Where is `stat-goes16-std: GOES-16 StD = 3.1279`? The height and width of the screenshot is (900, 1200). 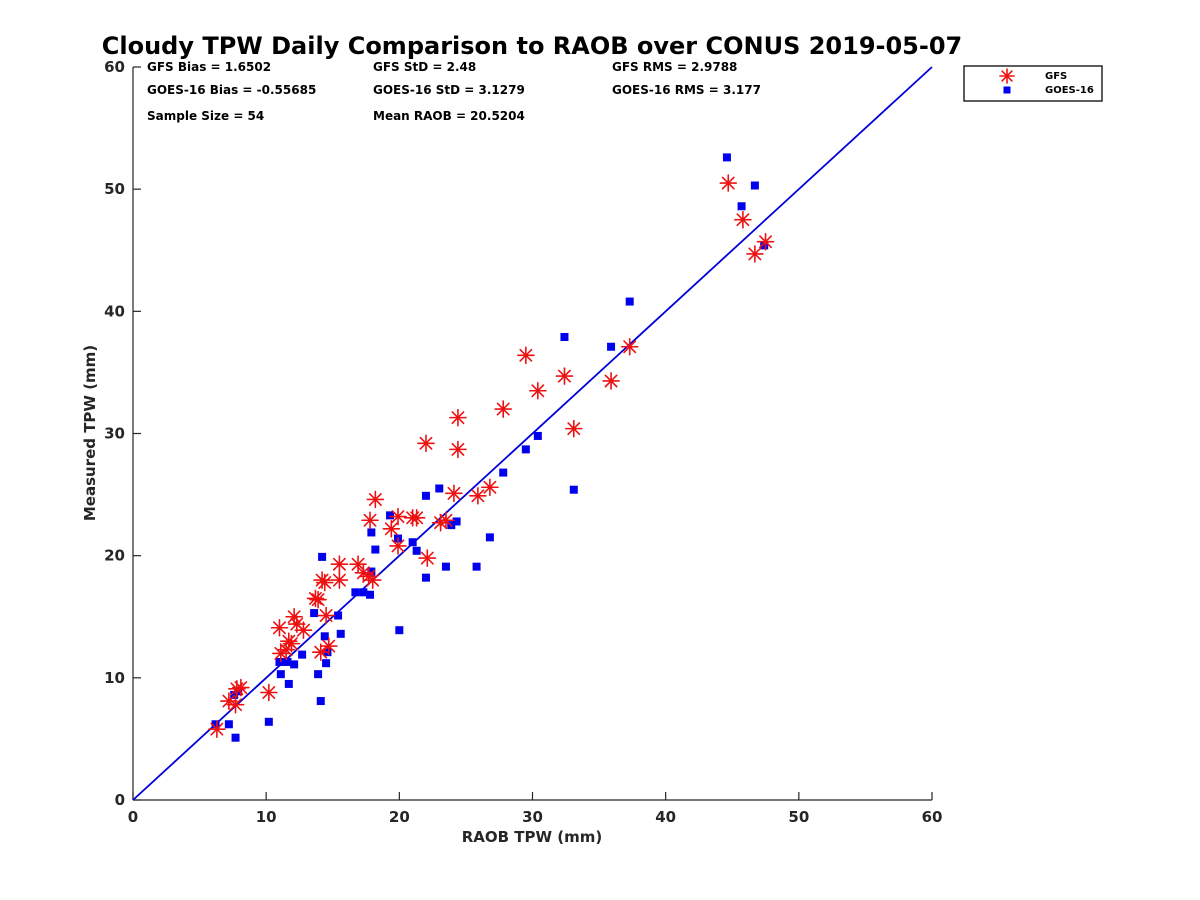 stat-goes16-std: GOES-16 StD = 3.1279 is located at coordinates (449, 90).